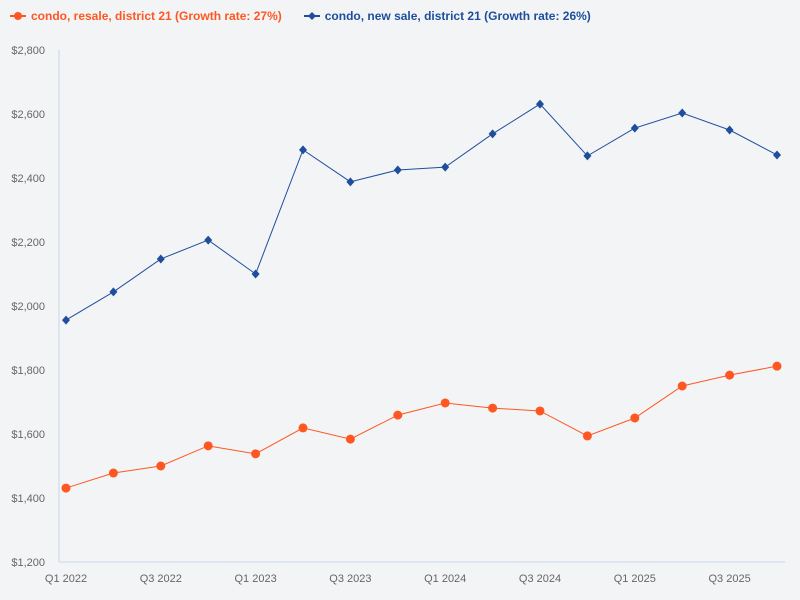  I want to click on x-tick-label: Q3 2024, so click(540, 579).